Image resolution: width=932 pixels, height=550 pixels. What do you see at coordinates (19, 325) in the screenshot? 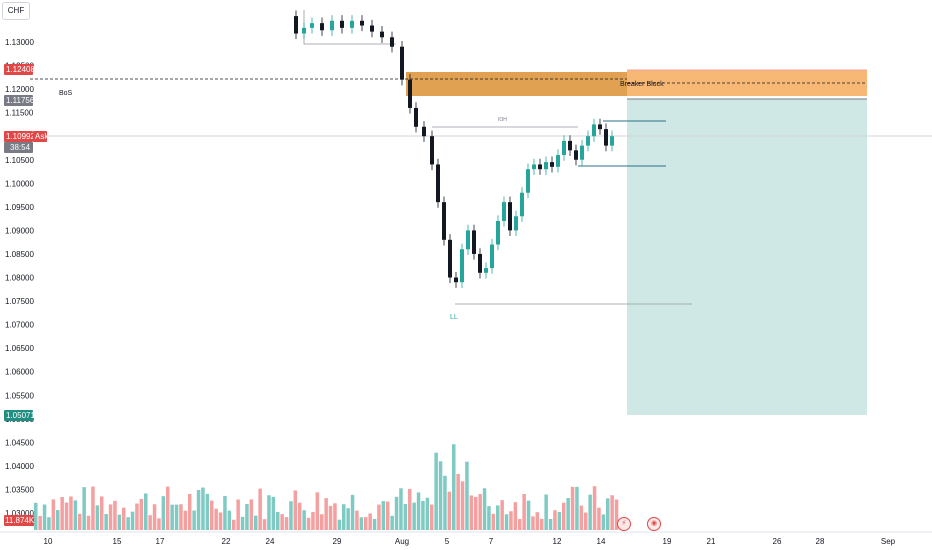
I see `y-tick-label: 1.07000` at bounding box center [19, 325].